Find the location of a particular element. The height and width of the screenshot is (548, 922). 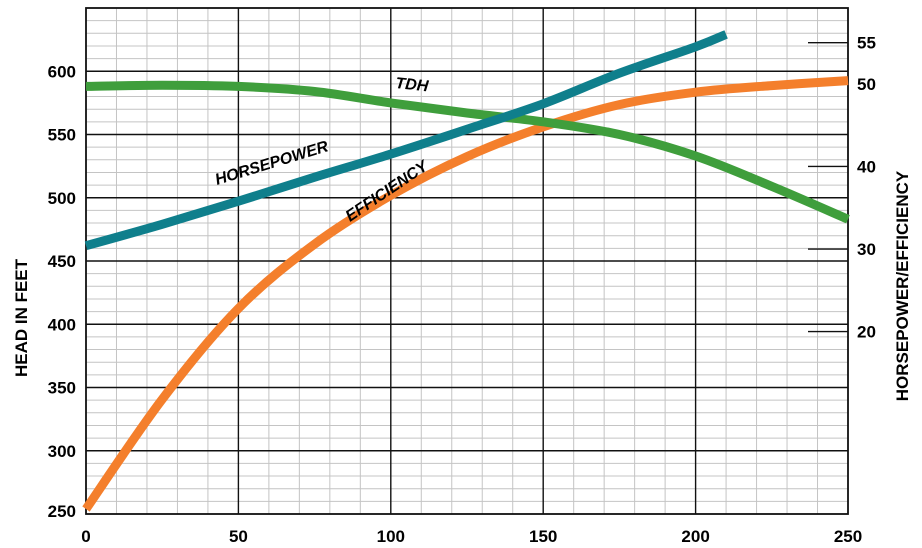

y2-tick-label: 50 is located at coordinates (866, 84).